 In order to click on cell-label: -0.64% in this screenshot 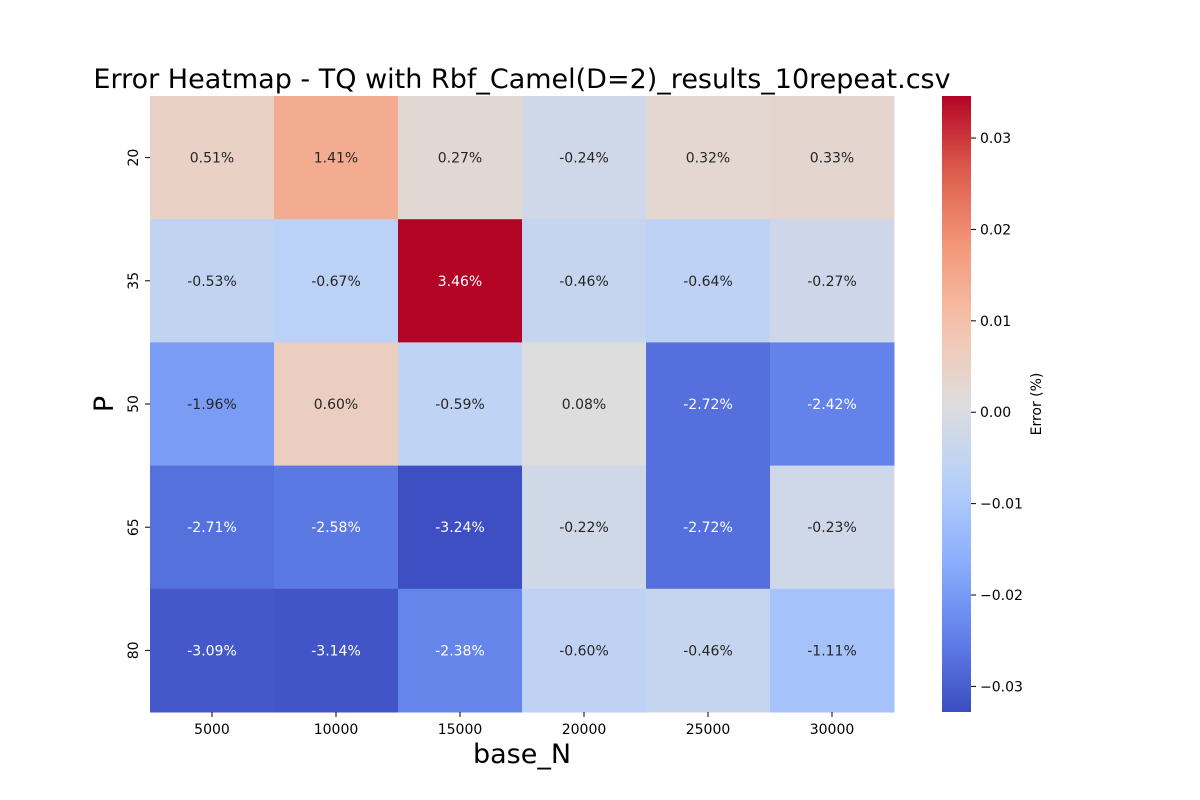, I will do `click(708, 282)`.